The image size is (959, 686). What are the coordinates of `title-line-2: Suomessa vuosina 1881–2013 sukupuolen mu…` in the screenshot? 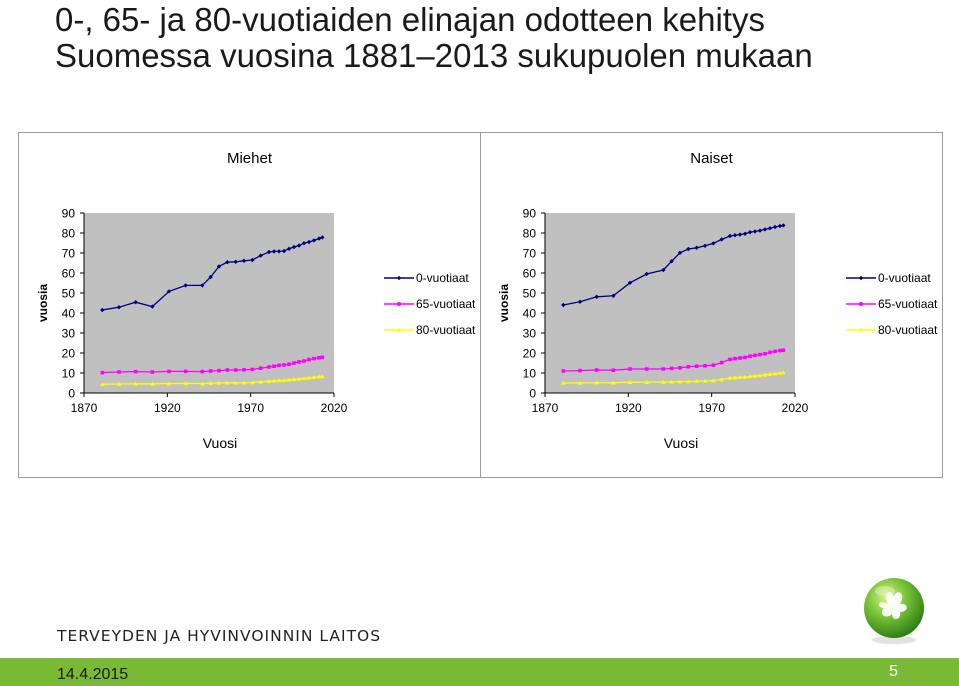 It's located at (434, 55).